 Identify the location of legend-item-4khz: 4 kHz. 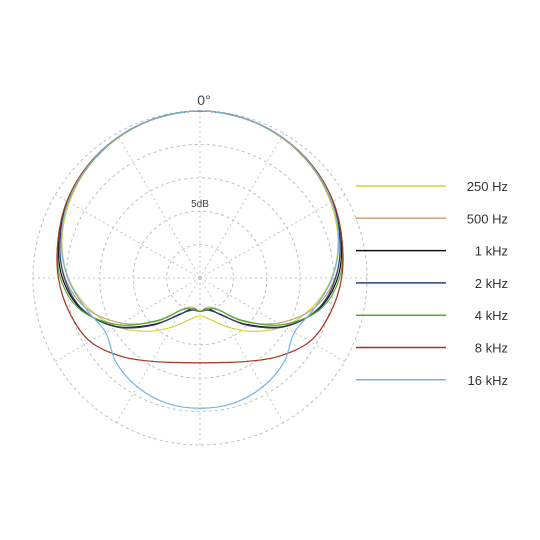
(432, 315).